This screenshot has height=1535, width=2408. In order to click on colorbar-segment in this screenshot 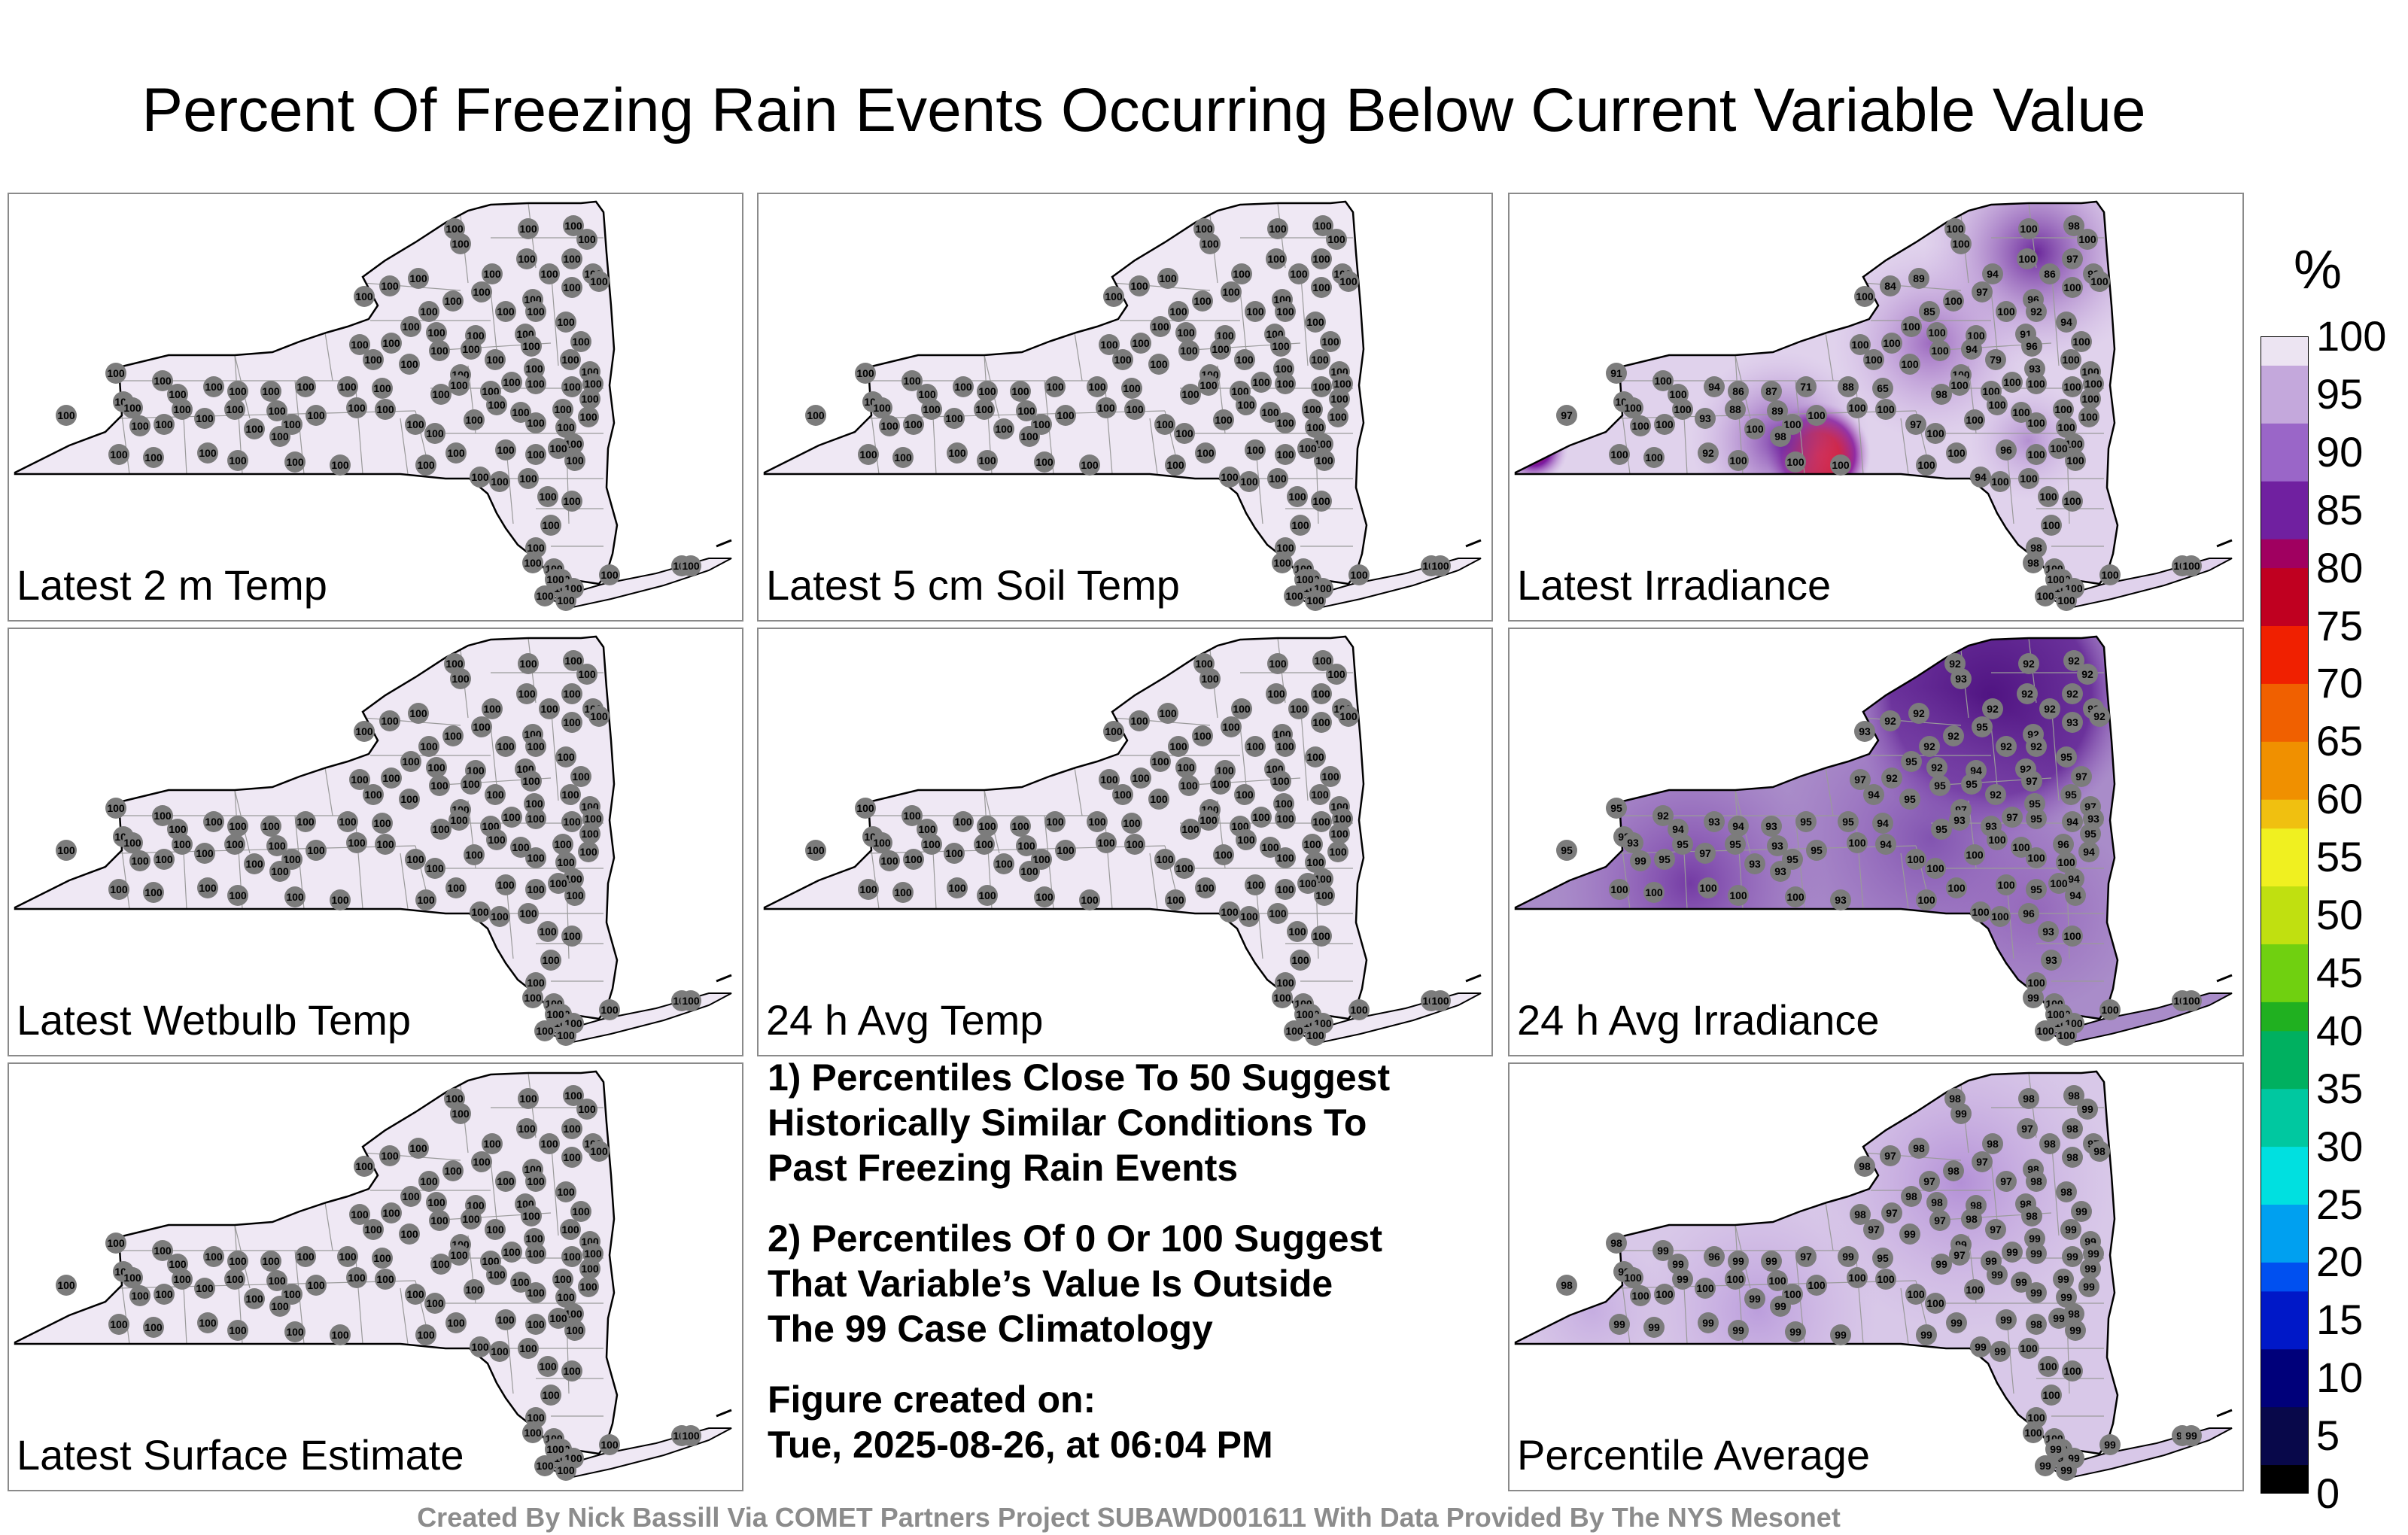, I will do `click(2285, 1421)`.